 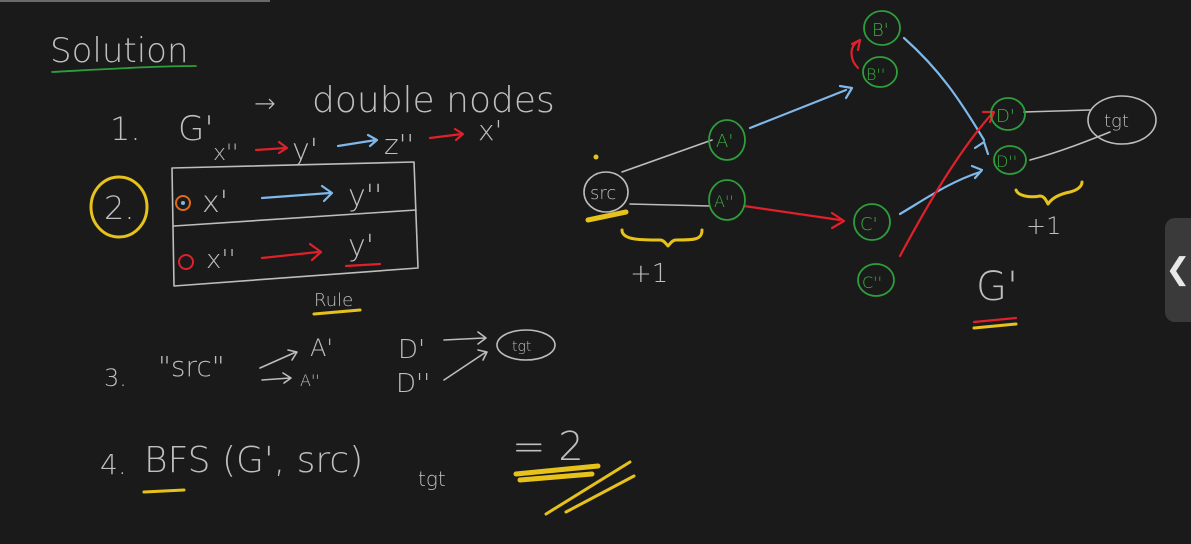 I want to click on graph-label-highlight-red, so click(x=995, y=320).